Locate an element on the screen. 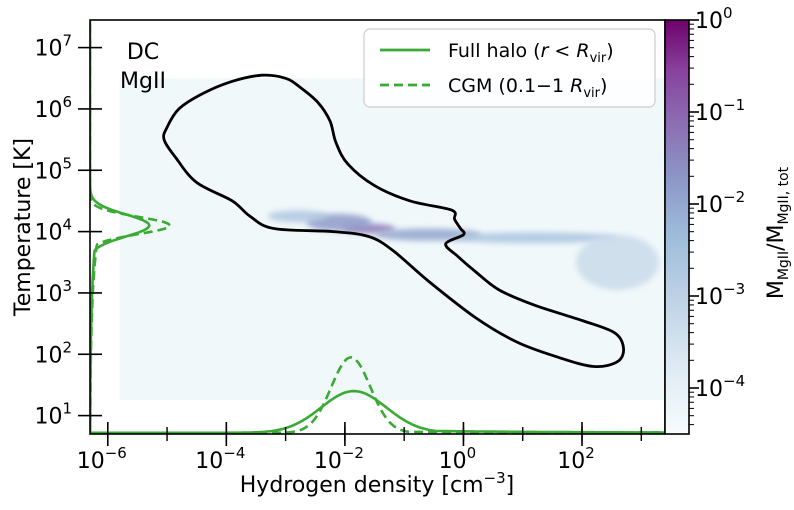 The width and height of the screenshot is (794, 510). y-axis-ticks: 10¹ 10² 10³ 10⁴ 10⁵ 10⁶ 10⁷ is located at coordinates (68, 231).